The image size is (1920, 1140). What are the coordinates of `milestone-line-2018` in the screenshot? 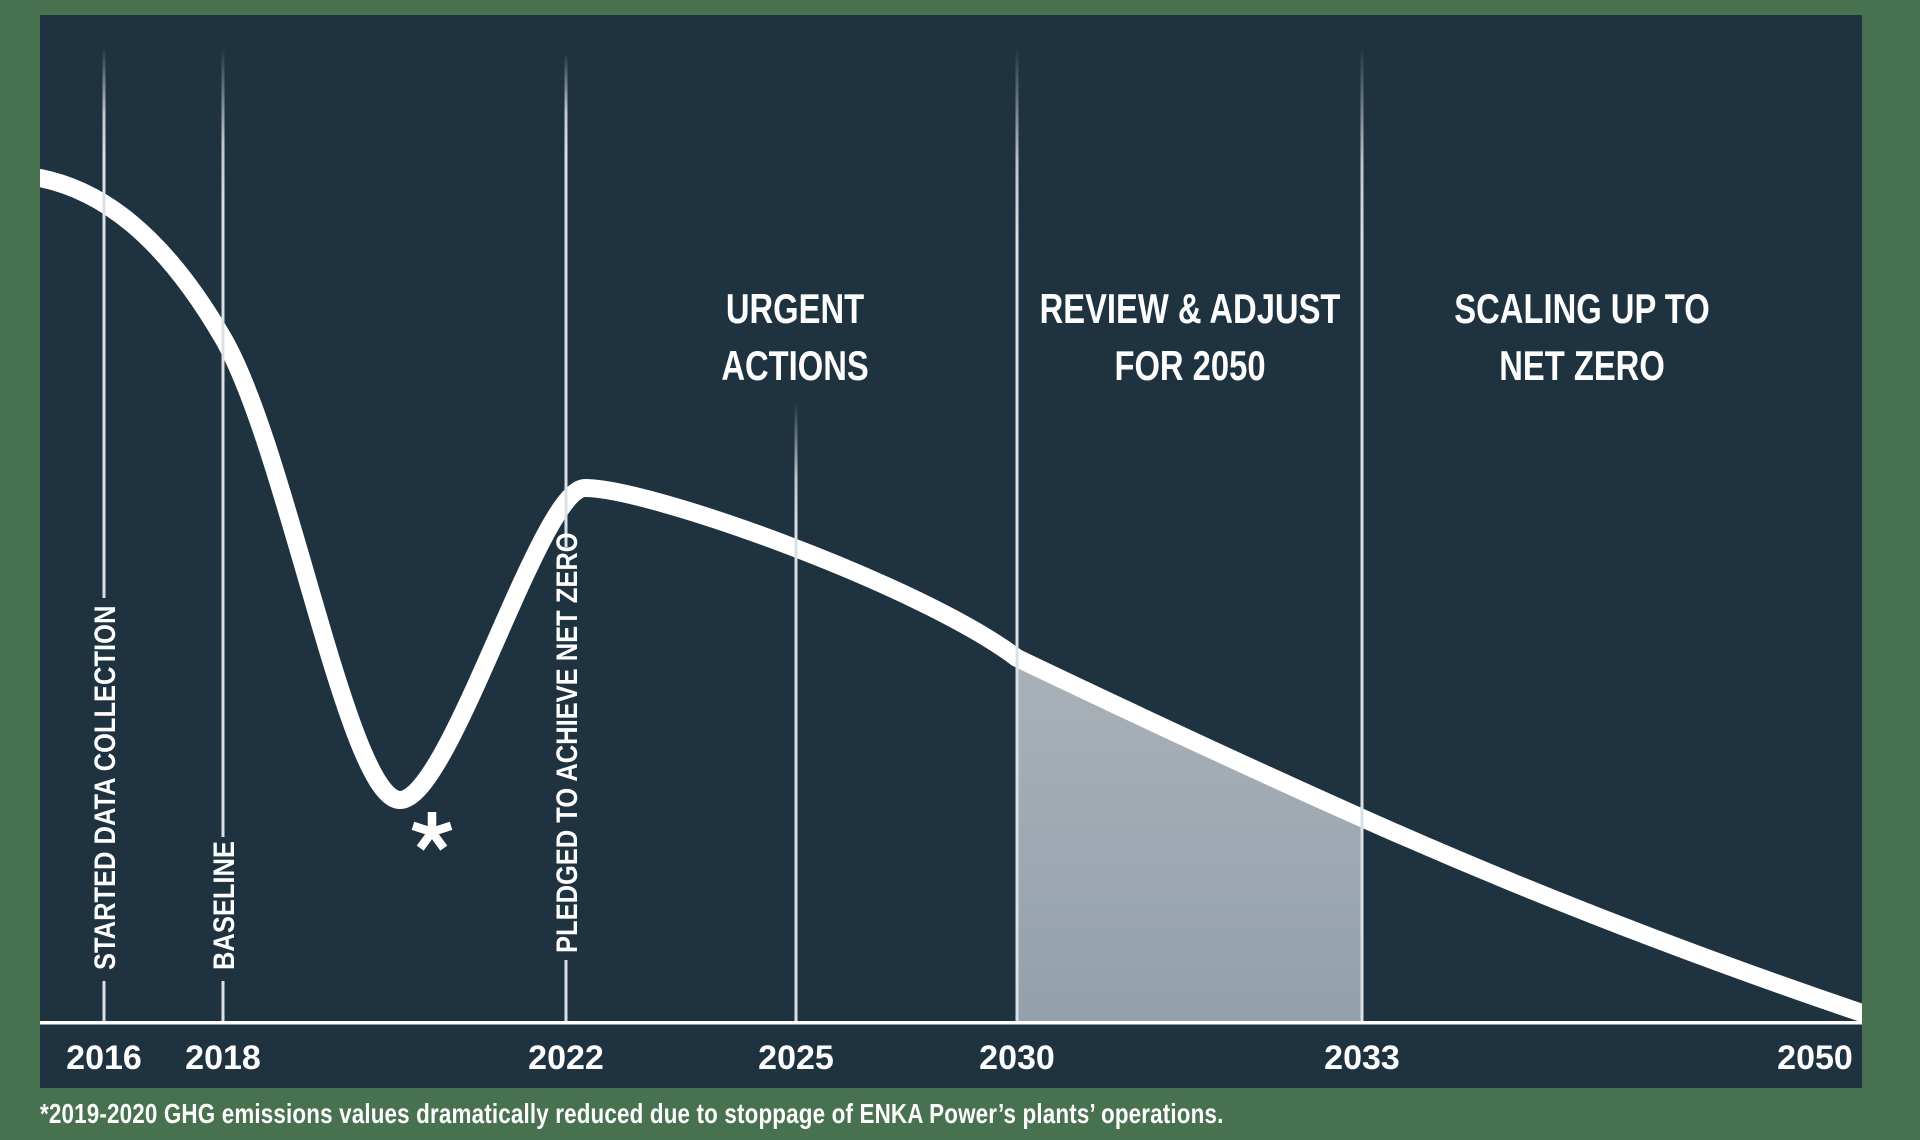 It's located at (223, 442).